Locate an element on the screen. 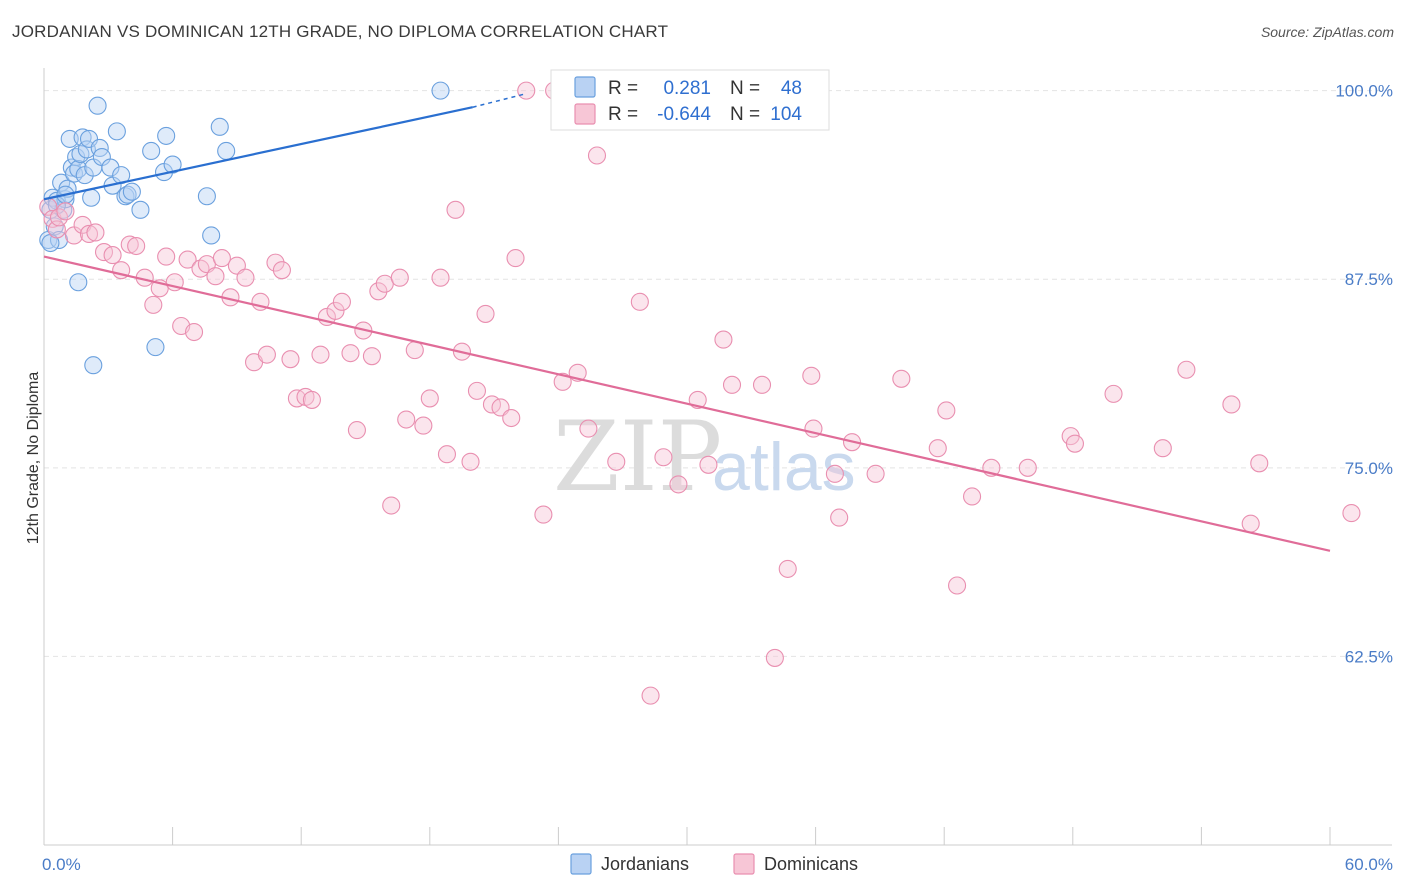  stats-legend-box is located at coordinates (690, 100).